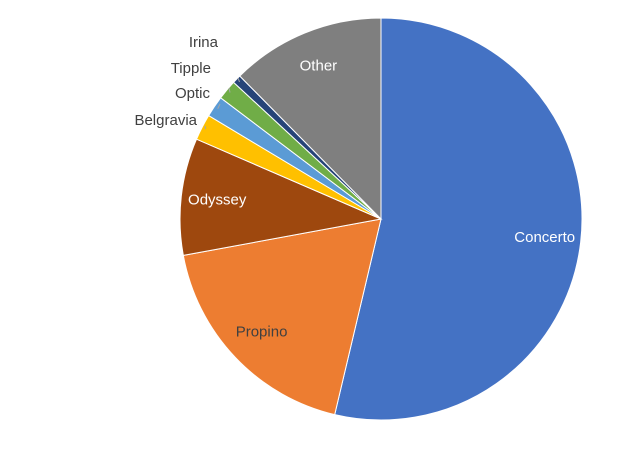 The width and height of the screenshot is (644, 460). What do you see at coordinates (165, 120) in the screenshot?
I see `slice-label: Belgravia` at bounding box center [165, 120].